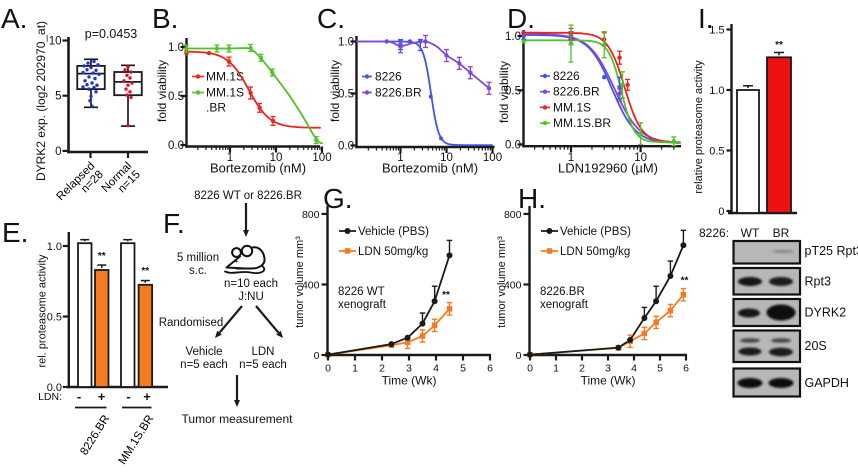 The height and width of the screenshot is (475, 858). What do you see at coordinates (714, 233) in the screenshot?
I see `svg-text: 8226:` at bounding box center [714, 233].